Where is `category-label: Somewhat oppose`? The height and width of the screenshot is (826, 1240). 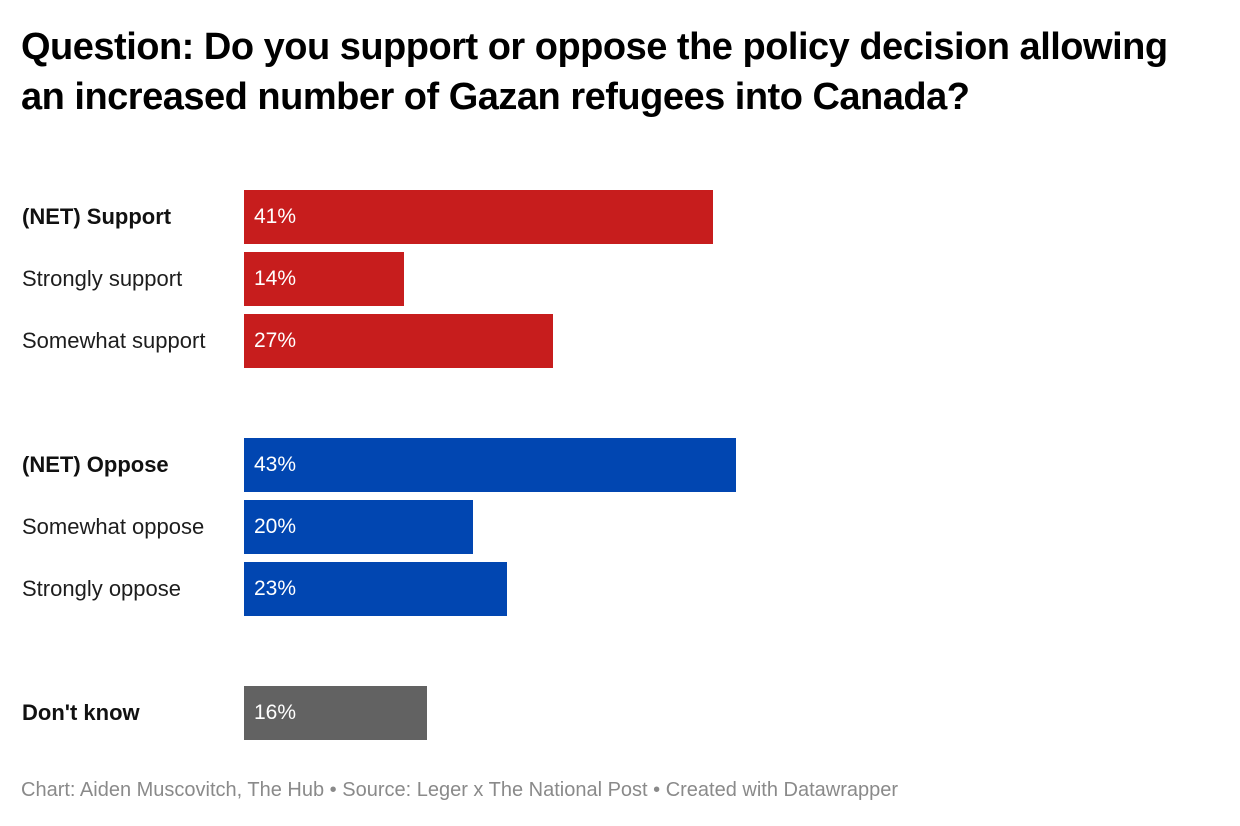
category-label: Somewhat oppose is located at coordinates (113, 526).